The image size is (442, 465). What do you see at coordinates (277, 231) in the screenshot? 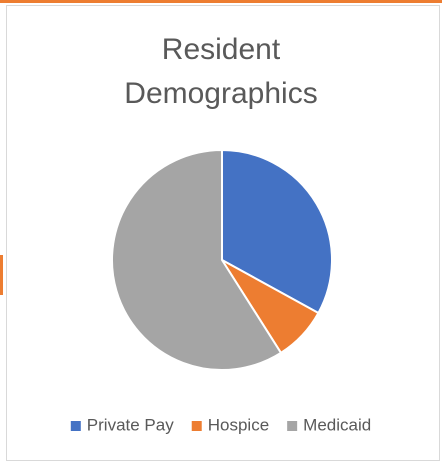
I see `pie-slice` at bounding box center [277, 231].